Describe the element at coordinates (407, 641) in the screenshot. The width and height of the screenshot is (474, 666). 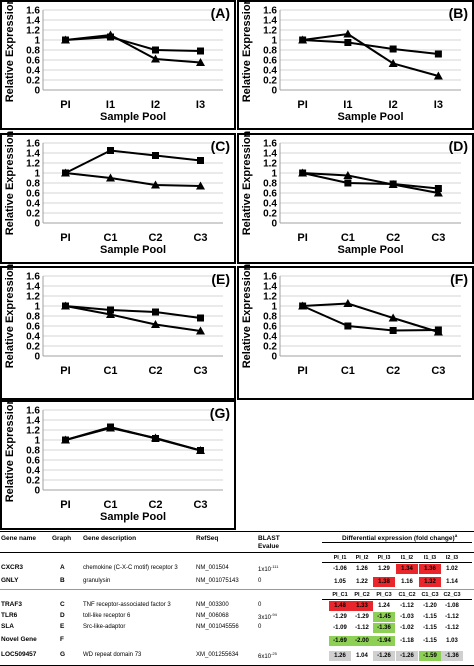
I see `fold-change-value: -1.18` at that location.